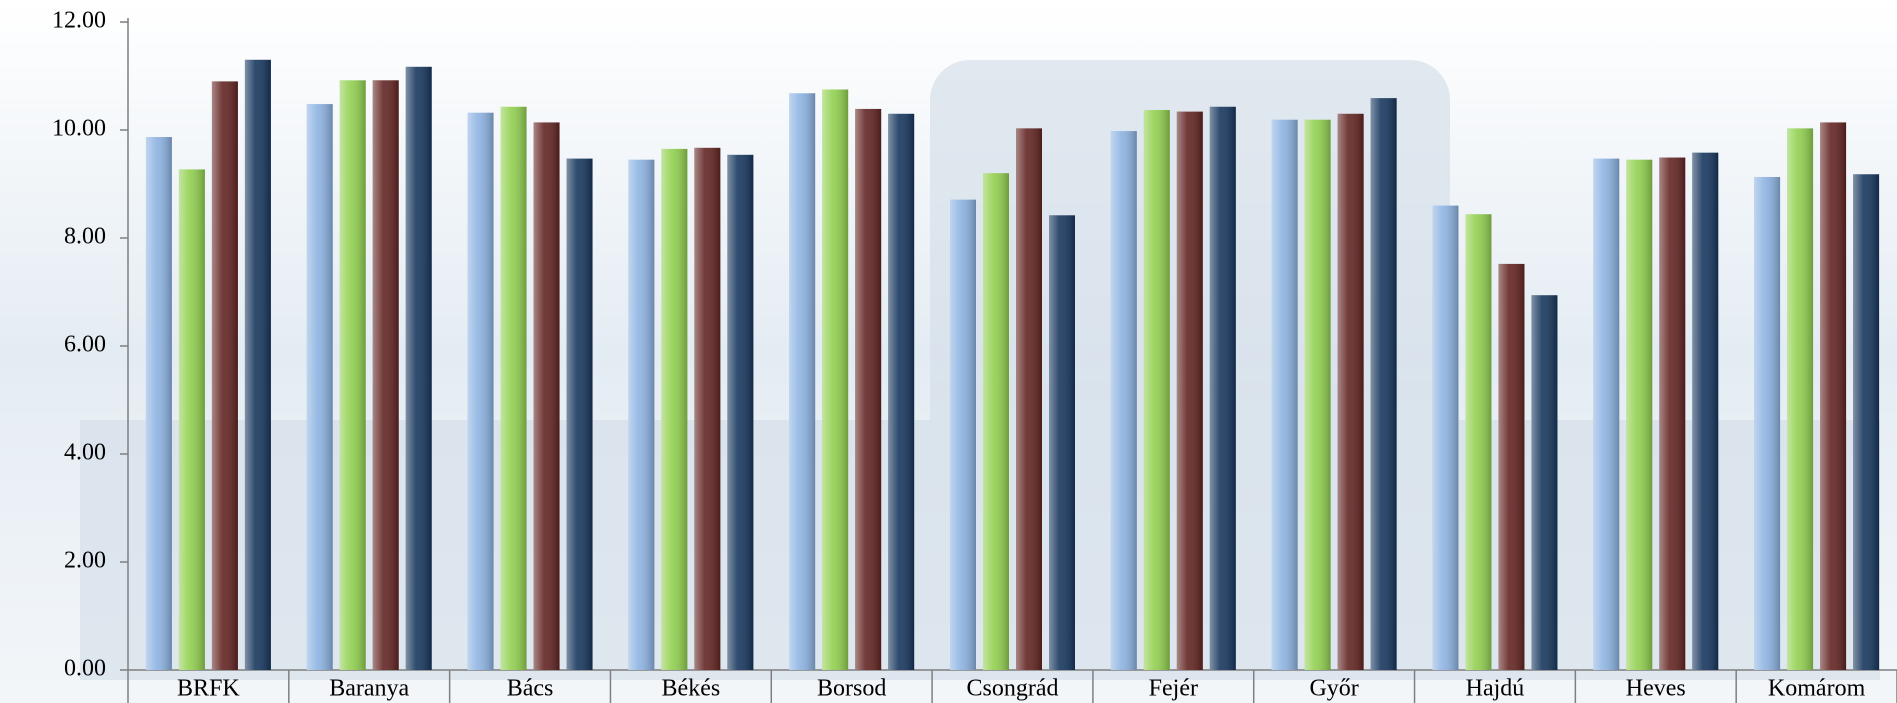 This screenshot has height=703, width=1897. I want to click on x-tick-label: Fejér, so click(1173, 689).